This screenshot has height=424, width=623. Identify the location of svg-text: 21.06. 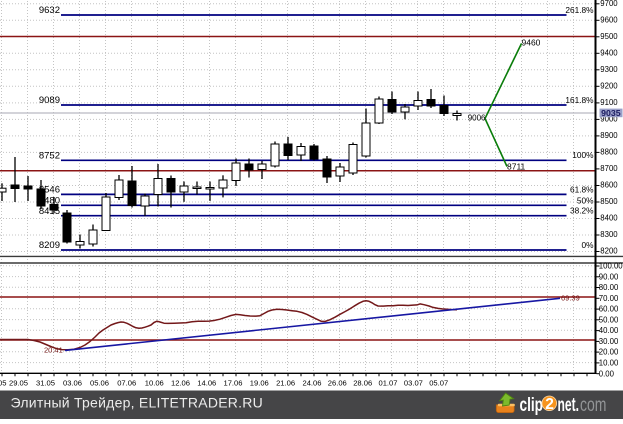
(285, 383).